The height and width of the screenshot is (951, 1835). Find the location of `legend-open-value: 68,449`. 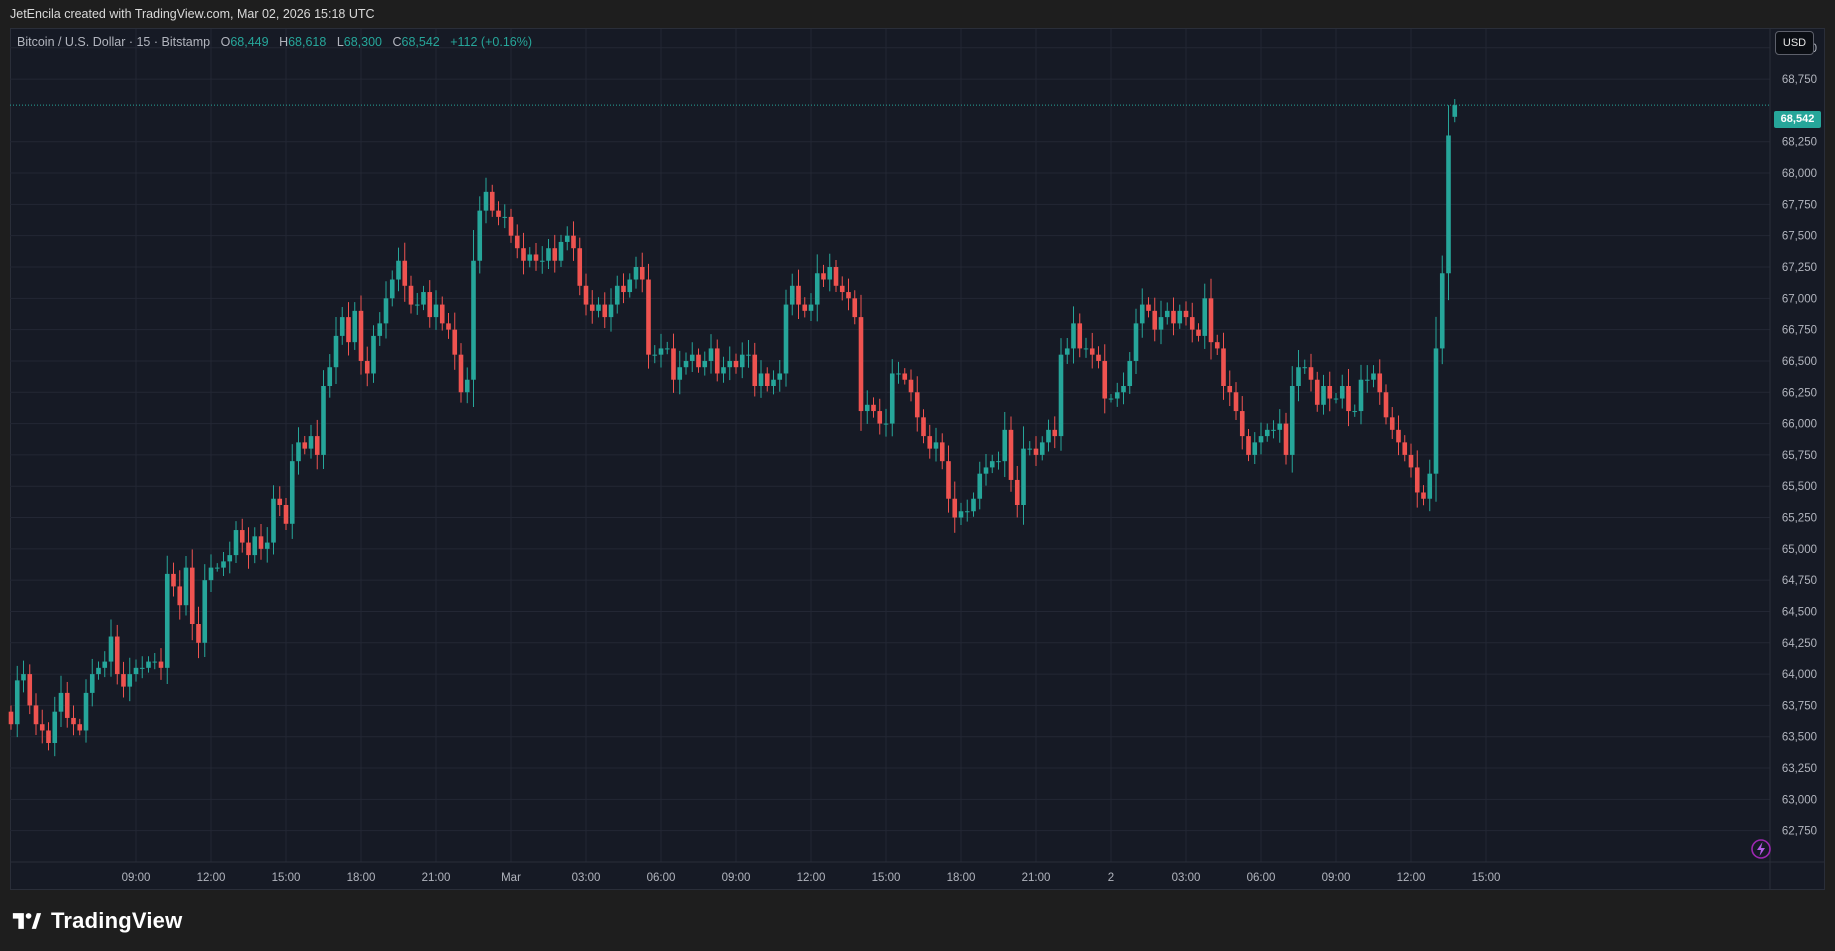

legend-open-value: 68,449 is located at coordinates (249, 42).